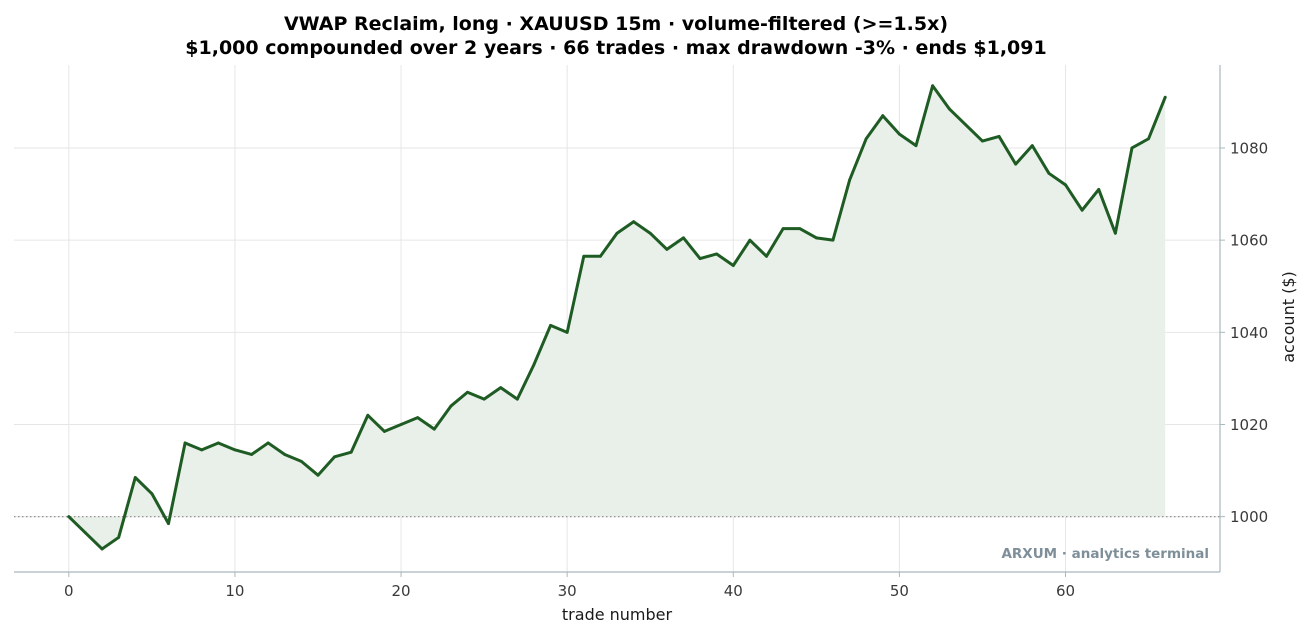 The height and width of the screenshot is (638, 1312). I want to click on x-tick-label: 50, so click(899, 591).